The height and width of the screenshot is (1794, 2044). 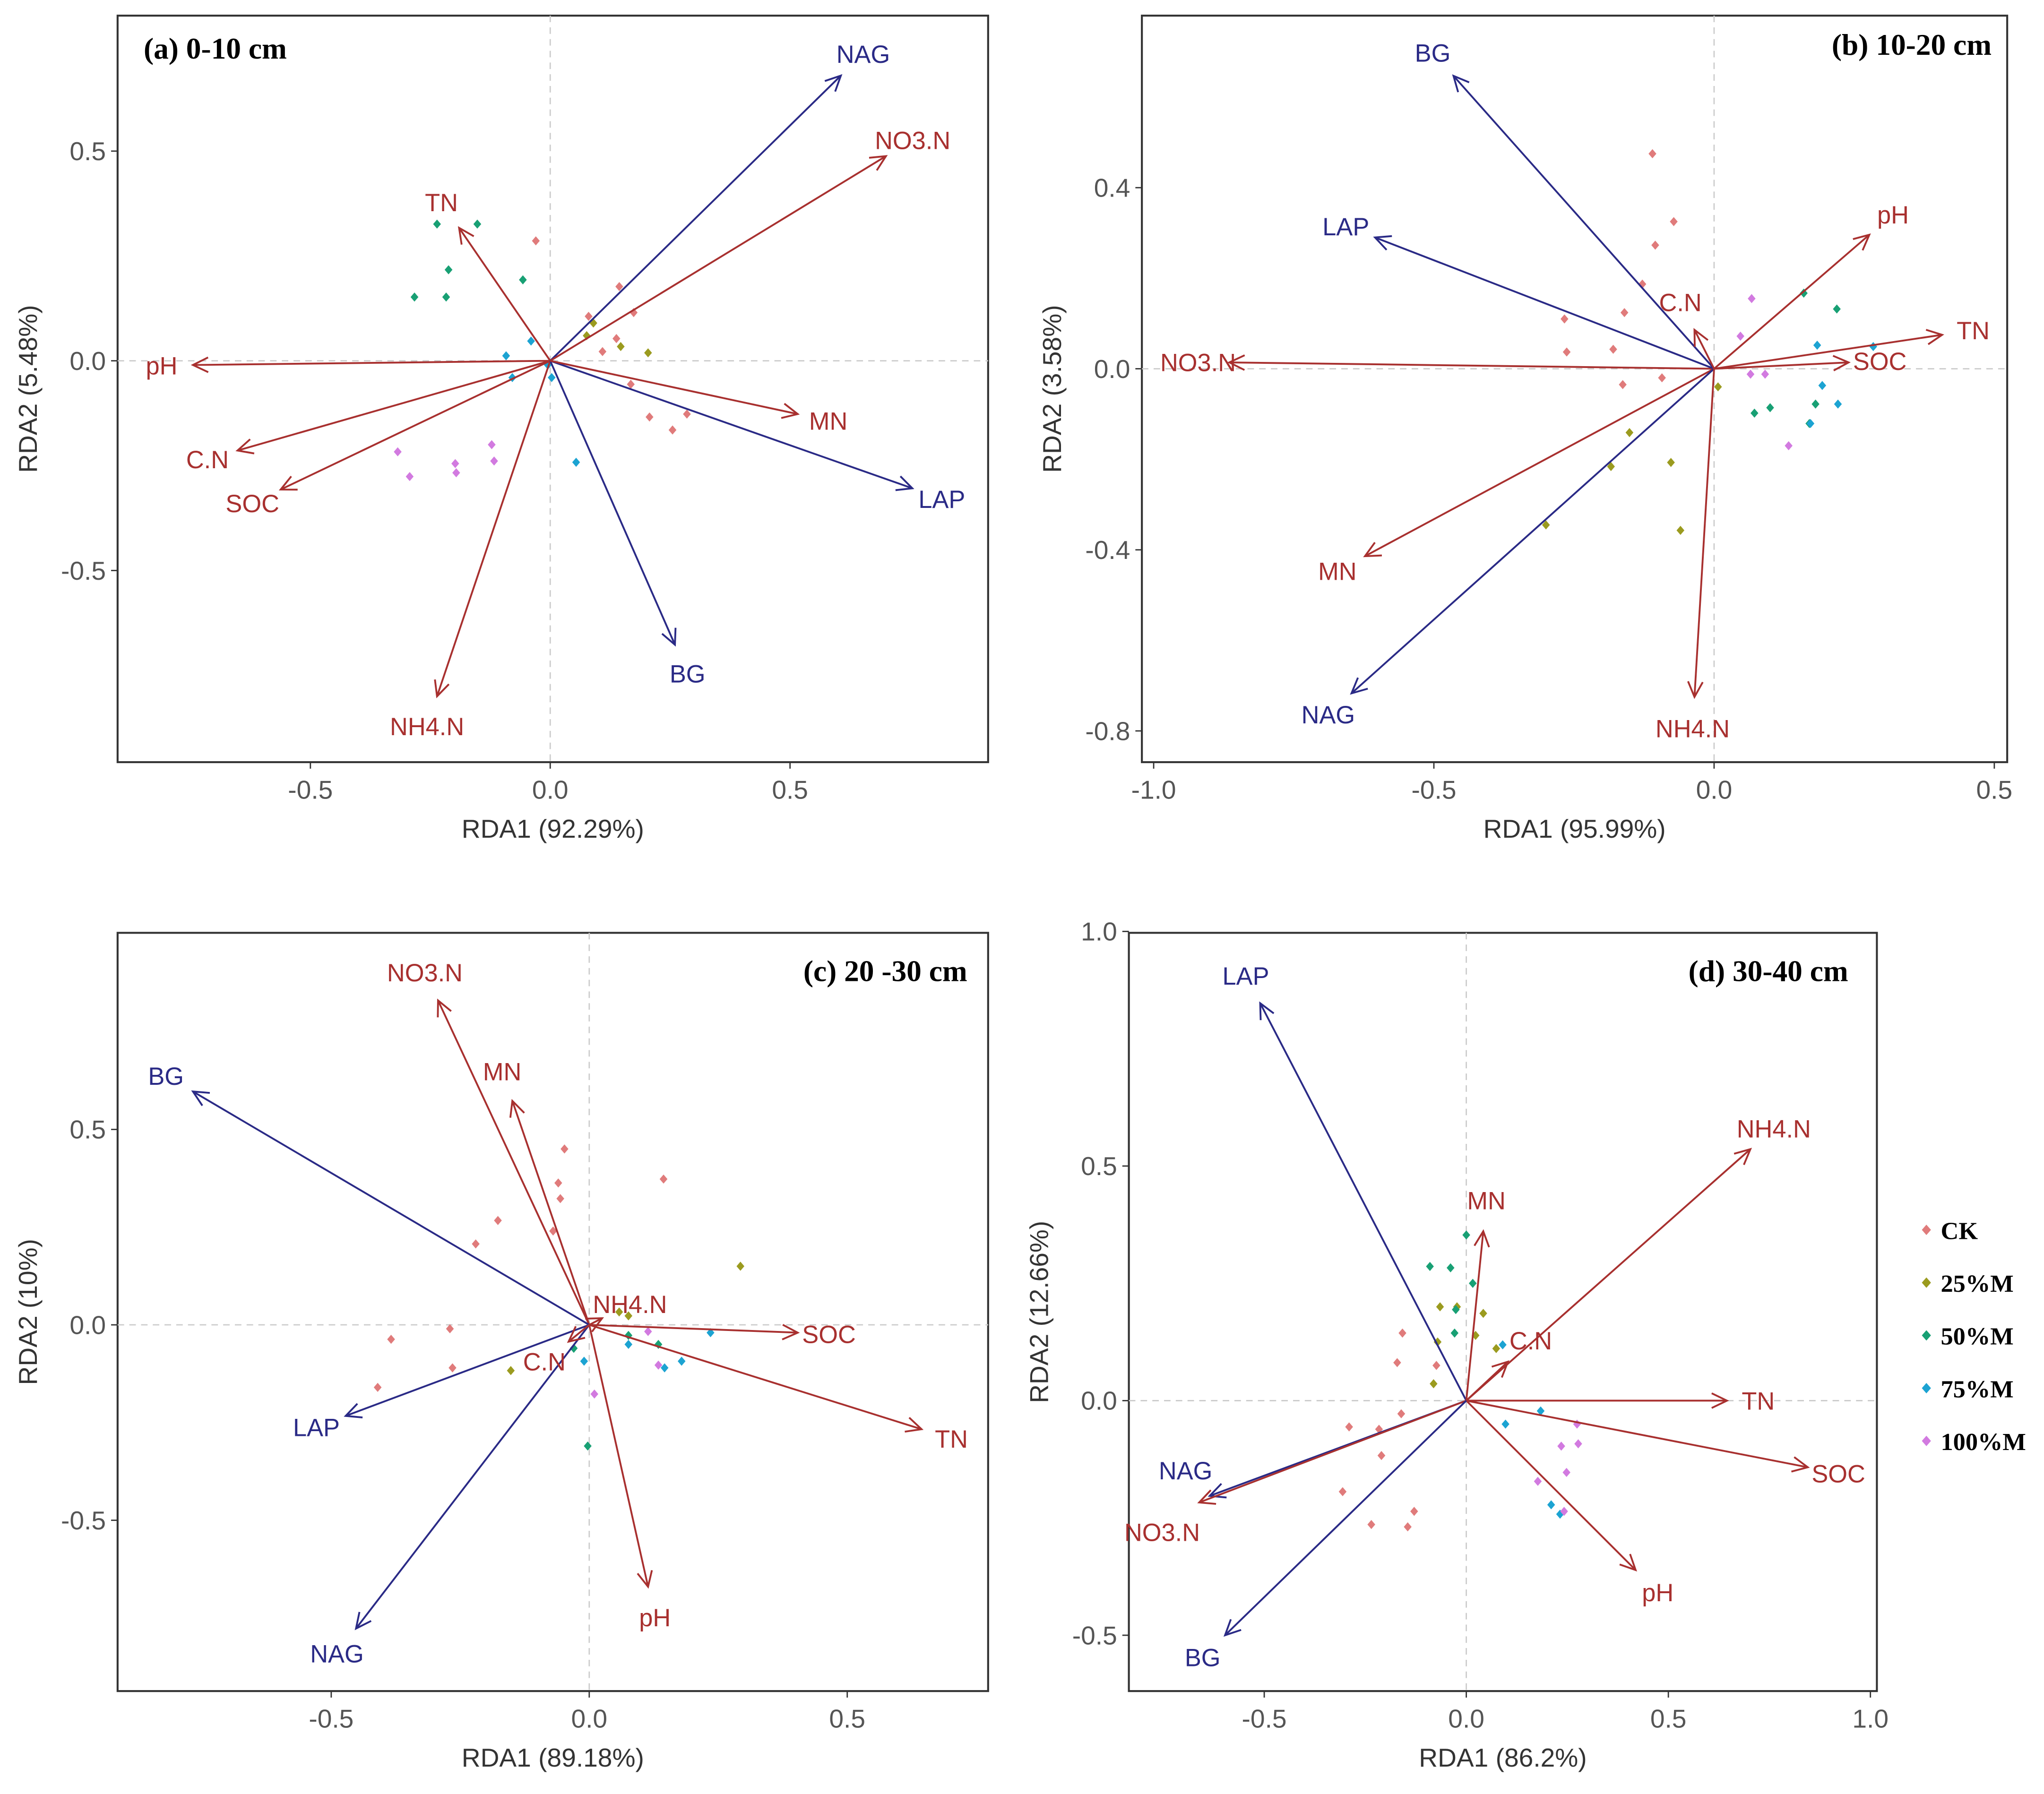 I want to click on y-axis-title: RDA2 (3.58%), so click(x=1052, y=389).